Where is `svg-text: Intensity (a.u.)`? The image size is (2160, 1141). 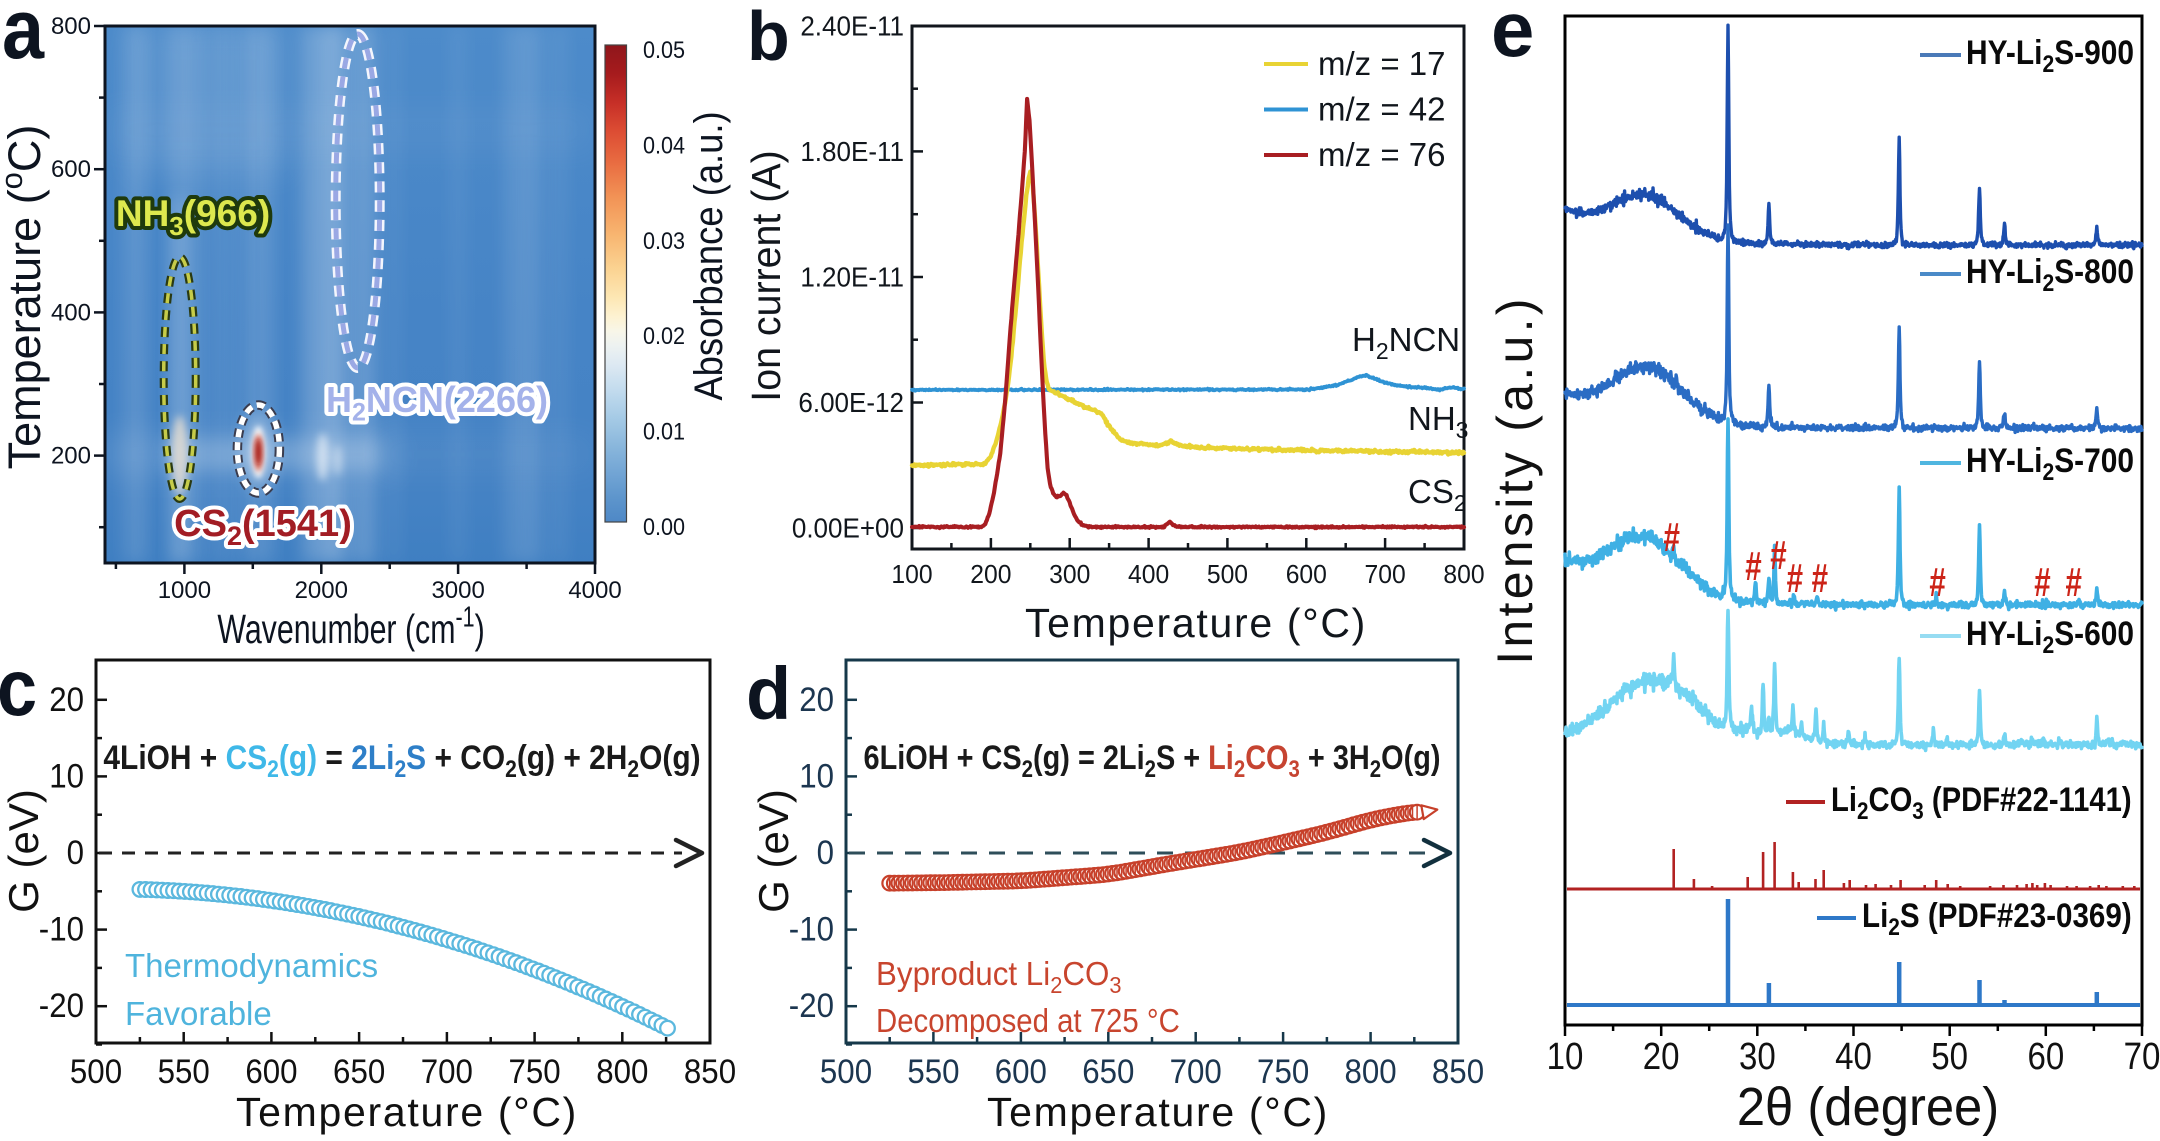
svg-text: Intensity (a.u.) is located at coordinates (1515, 480).